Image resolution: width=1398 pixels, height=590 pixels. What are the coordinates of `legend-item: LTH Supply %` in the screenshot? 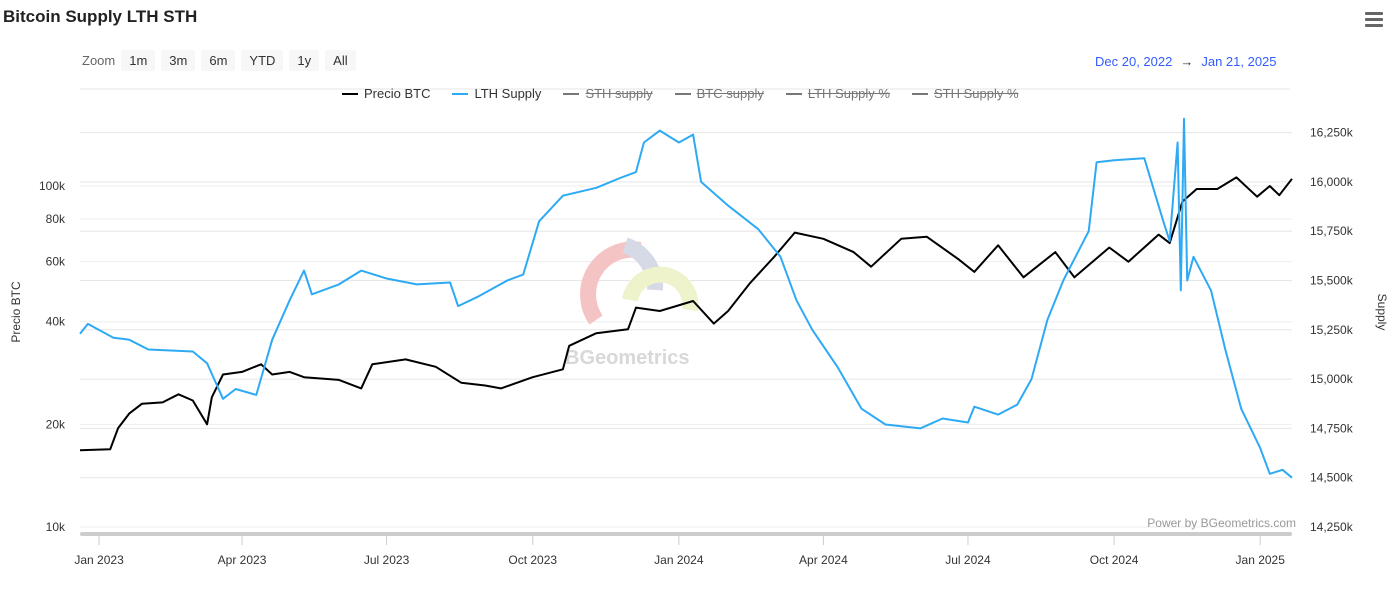 It's located at (837, 93).